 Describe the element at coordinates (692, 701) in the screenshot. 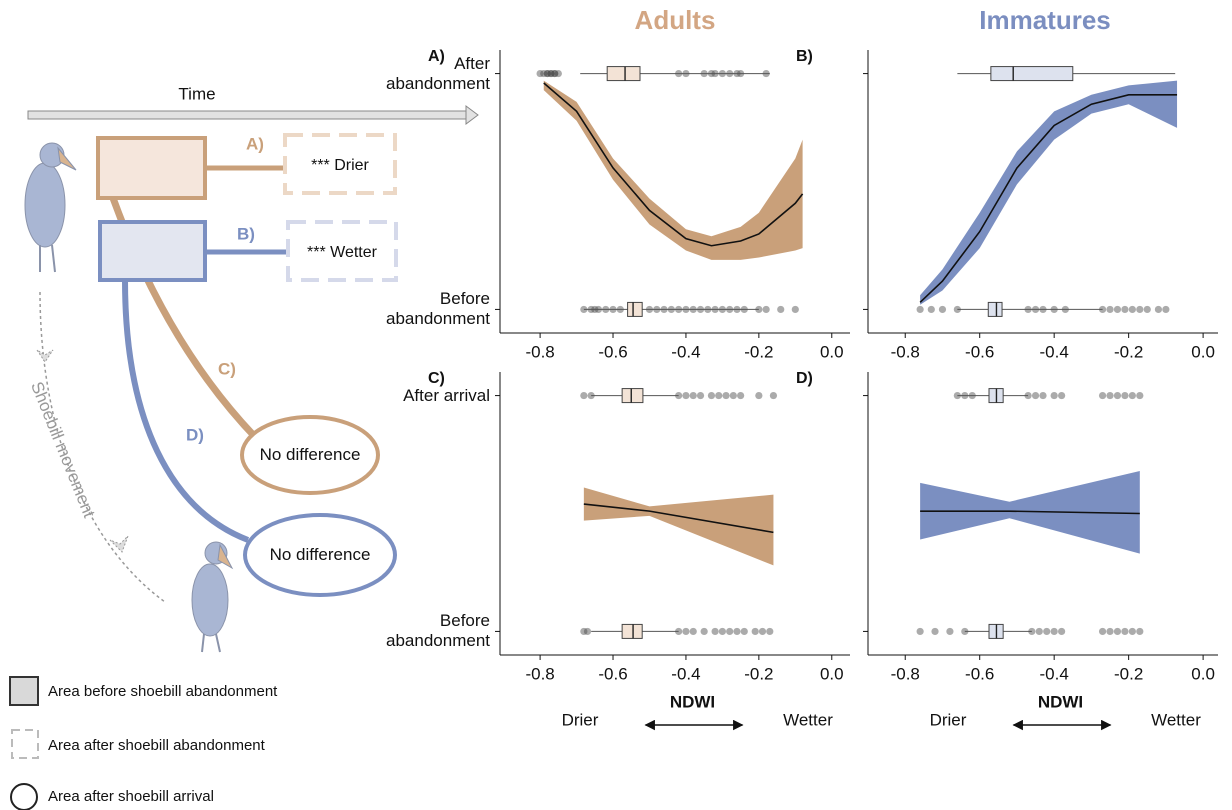

I see `x-axis-label: NDWI` at that location.